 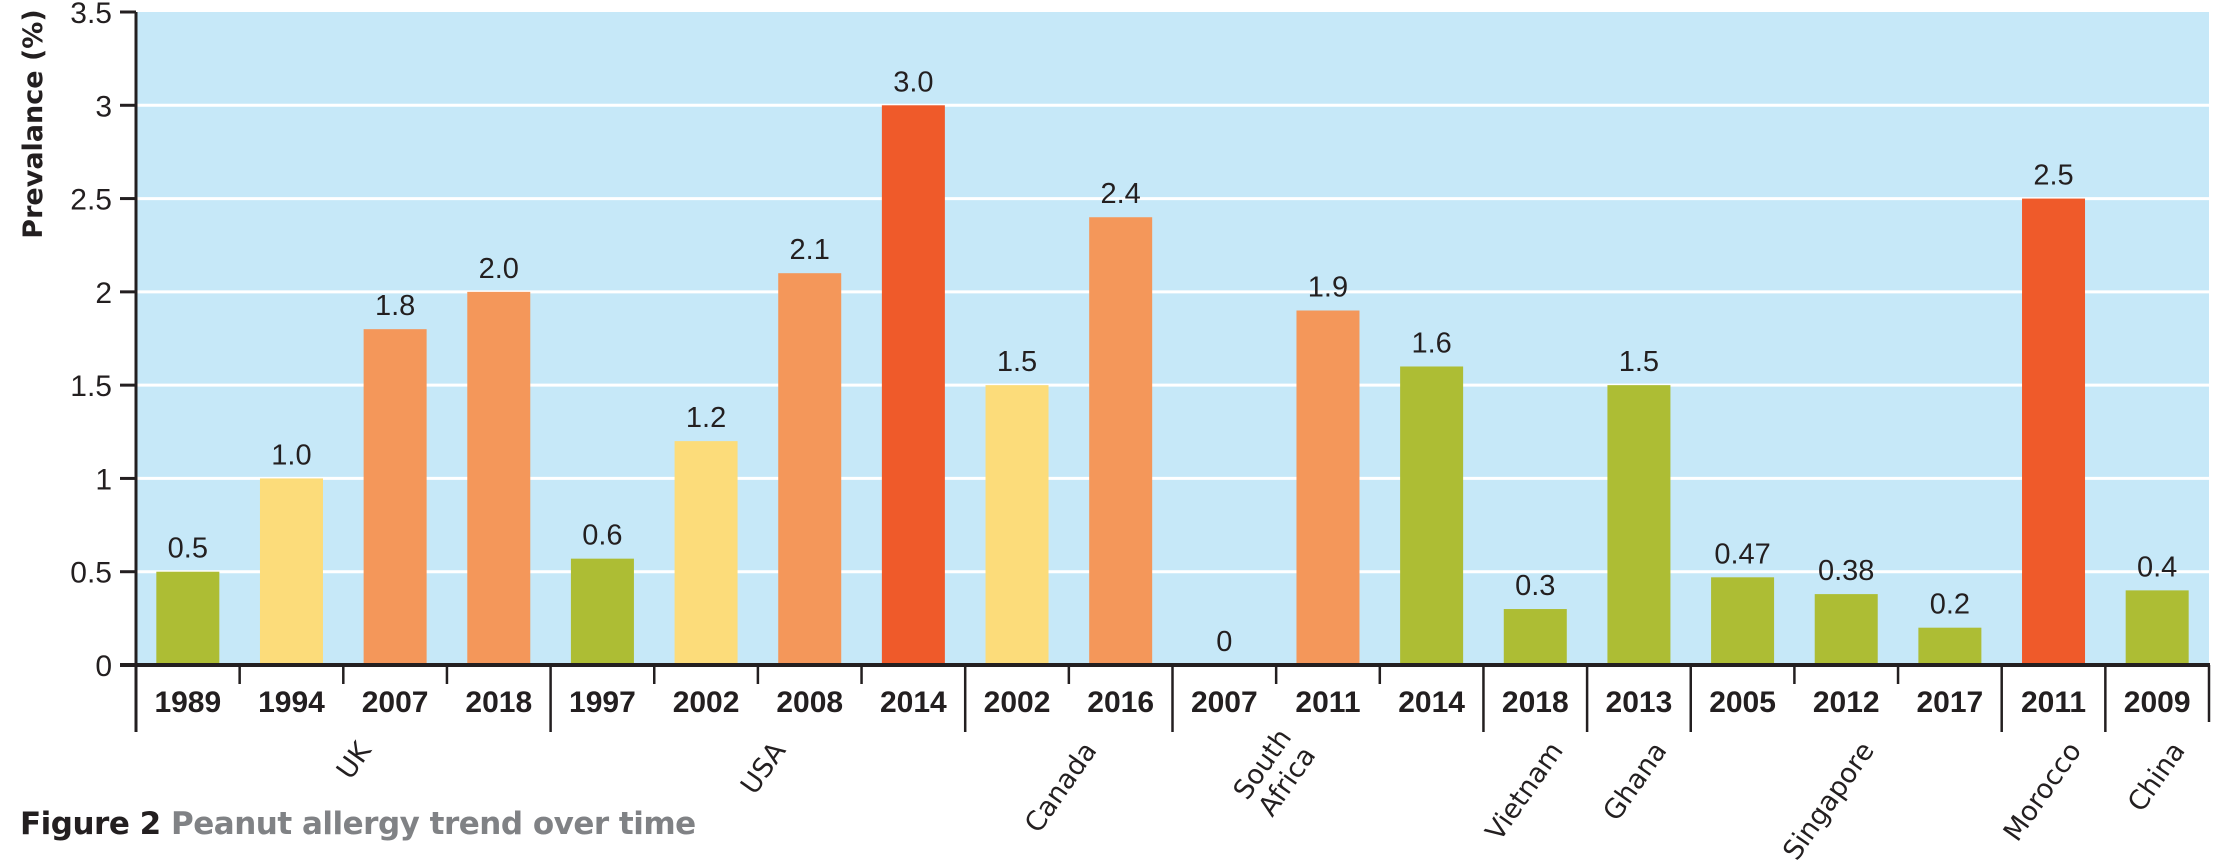 I want to click on value-label: 2.0, so click(x=499, y=269).